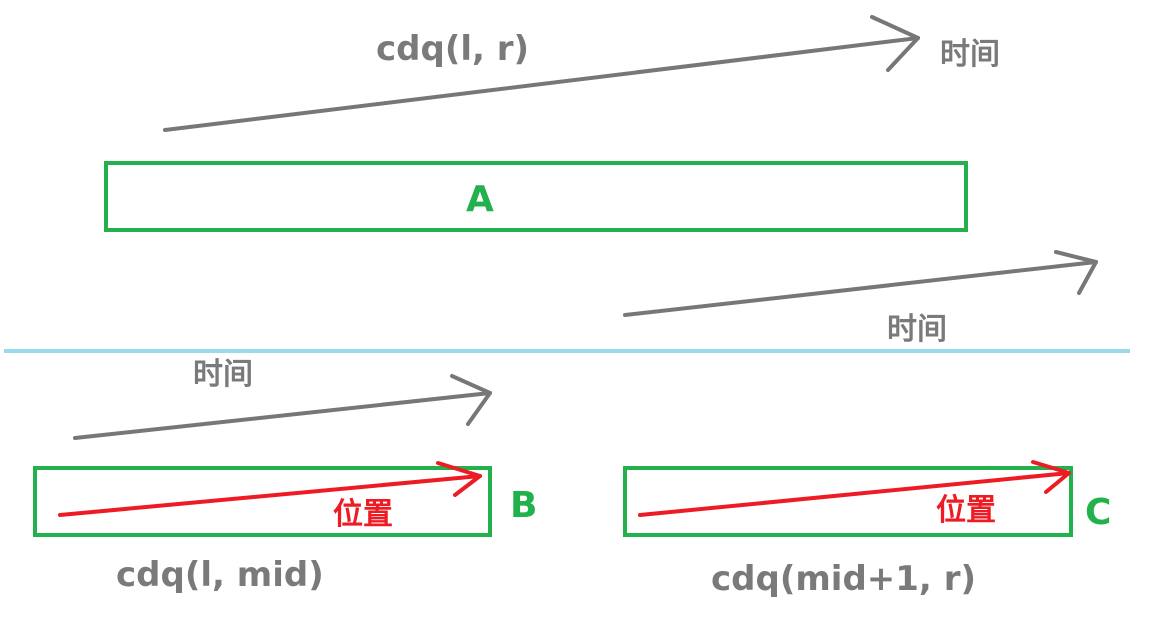 The width and height of the screenshot is (1150, 622). Describe the element at coordinates (220, 575) in the screenshot. I see `left-call-label: cdq(l, mid)` at that location.